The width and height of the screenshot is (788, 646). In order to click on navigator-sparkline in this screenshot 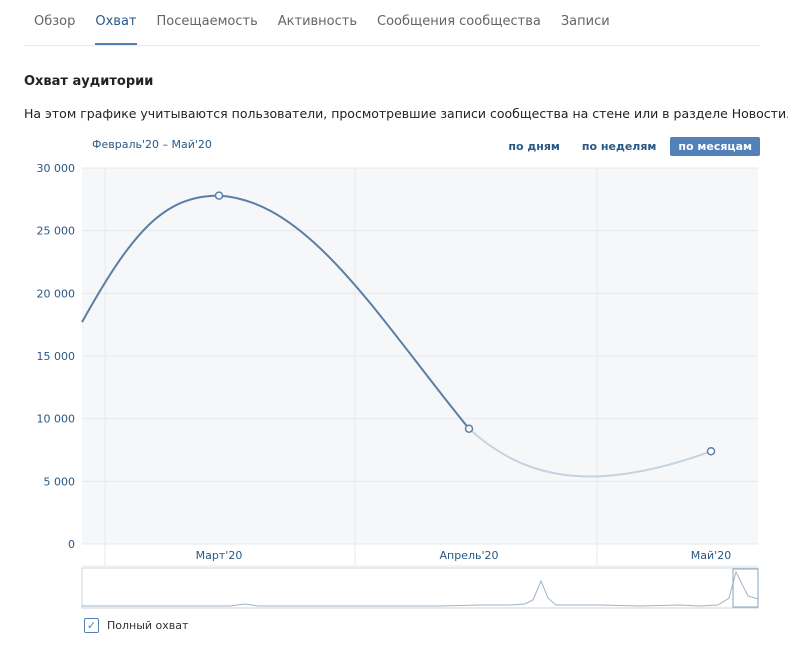, I will do `click(420, 588)`.